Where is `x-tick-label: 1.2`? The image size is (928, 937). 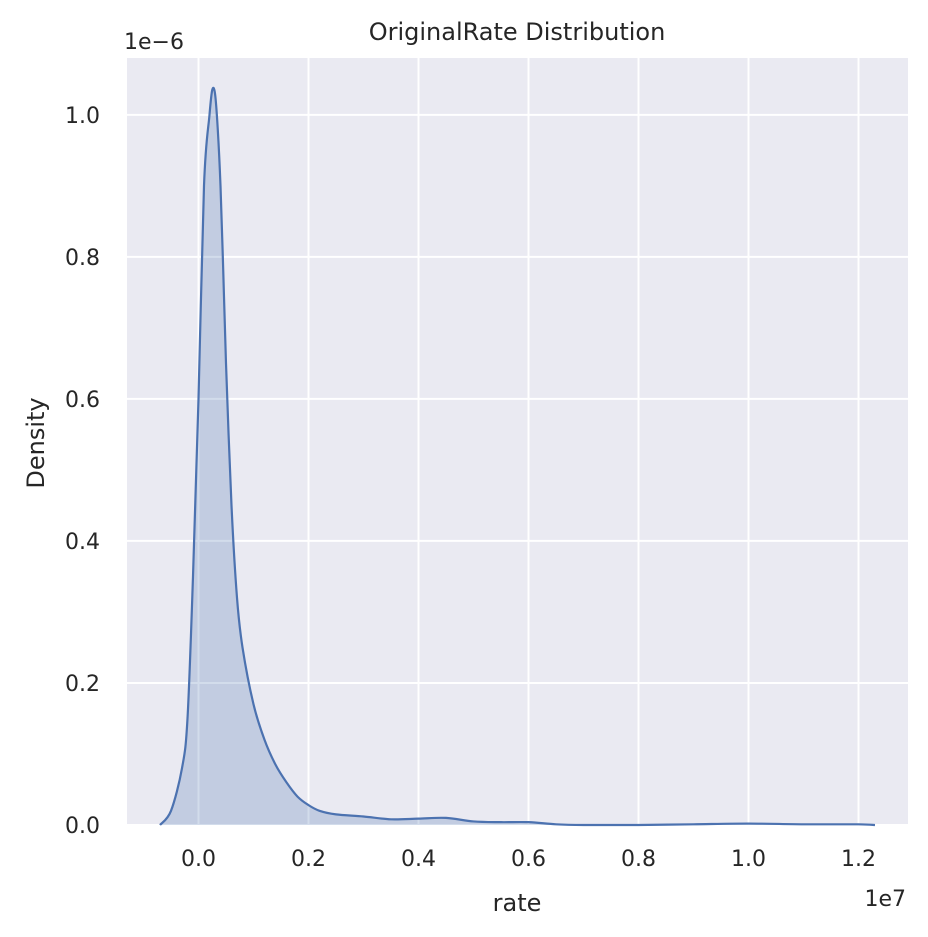
x-tick-label: 1.2 is located at coordinates (858, 859).